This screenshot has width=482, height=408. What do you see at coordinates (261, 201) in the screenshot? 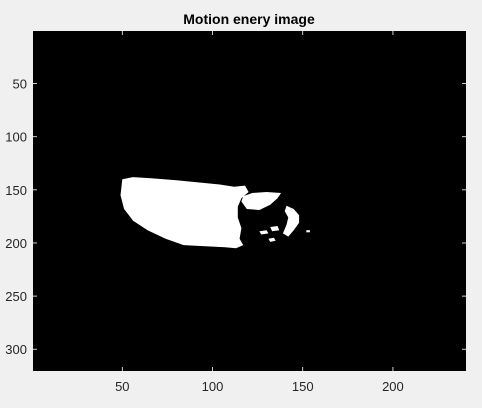
I see `region-upper-blob` at bounding box center [261, 201].